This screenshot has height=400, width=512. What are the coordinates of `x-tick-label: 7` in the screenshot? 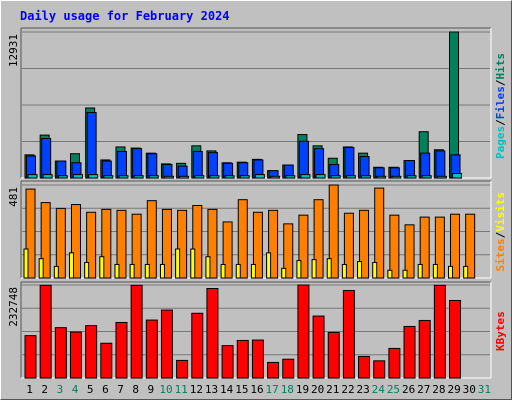 It's located at (120, 389).